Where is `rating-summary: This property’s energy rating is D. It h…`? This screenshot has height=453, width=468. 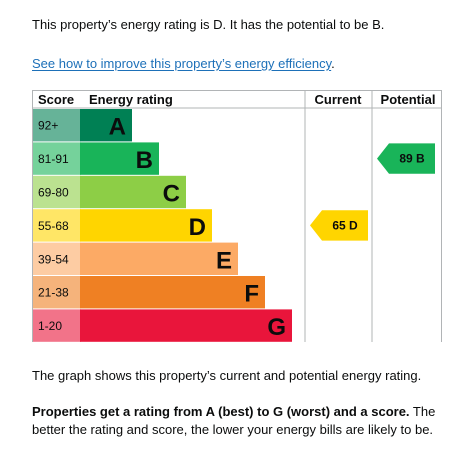 rating-summary: This property’s energy rating is D. It h… is located at coordinates (208, 24).